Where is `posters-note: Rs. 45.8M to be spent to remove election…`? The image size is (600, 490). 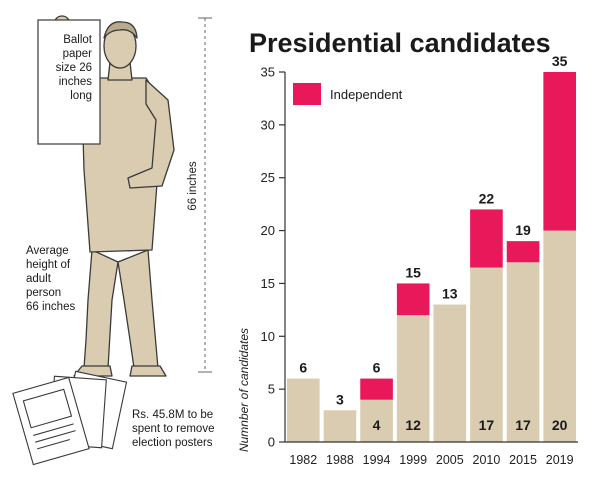 posters-note: Rs. 45.8M to be spent to remove election… is located at coordinates (173, 429).